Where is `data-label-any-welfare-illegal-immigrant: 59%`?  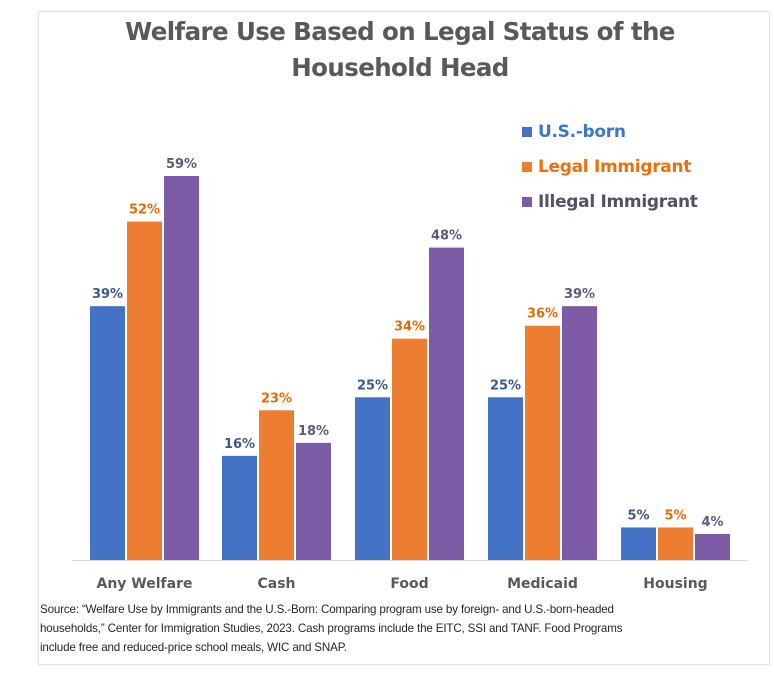
data-label-any-welfare-illegal-immigrant: 59% is located at coordinates (181, 164).